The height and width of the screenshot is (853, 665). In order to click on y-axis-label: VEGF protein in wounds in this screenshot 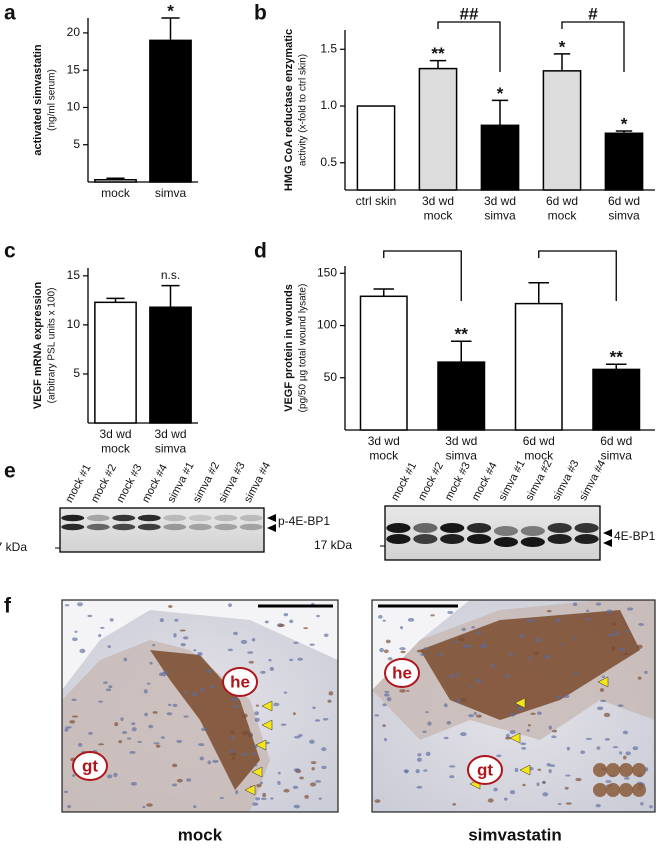, I will do `click(289, 348)`.